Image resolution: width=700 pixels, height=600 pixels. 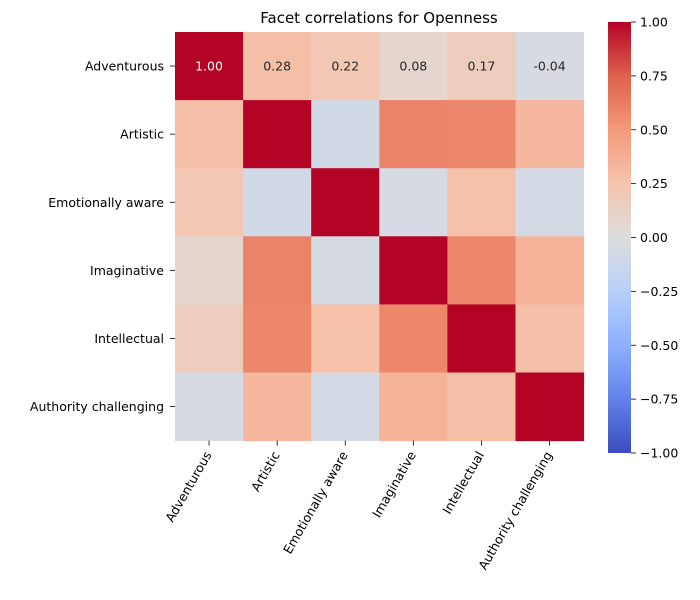 I want to click on x-tick-label: Intellectual, so click(x=463, y=483).